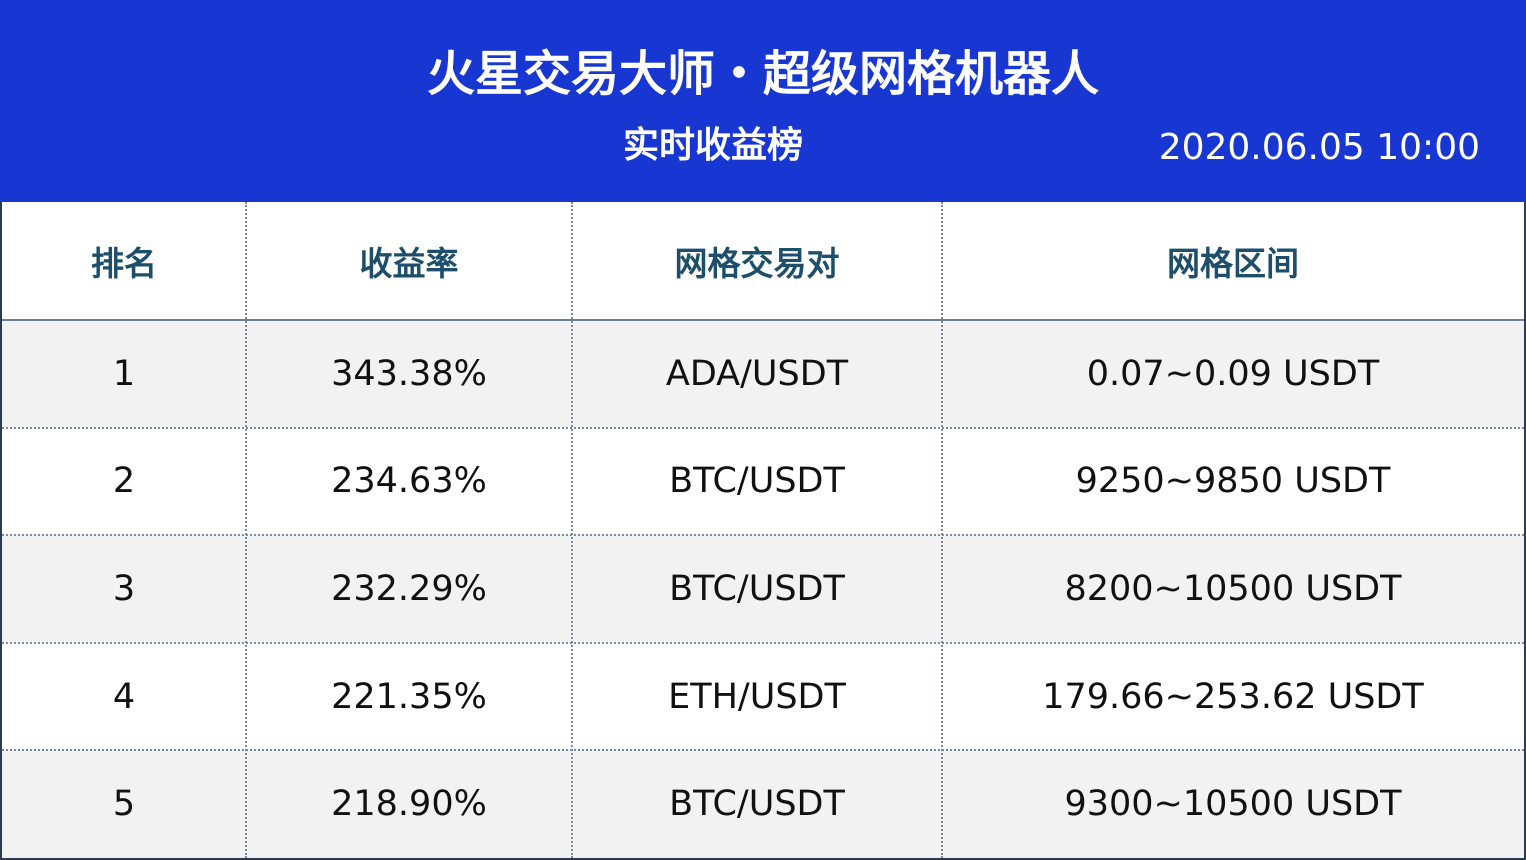  What do you see at coordinates (712, 145) in the screenshot?
I see `subtitle: 实时收益榜` at bounding box center [712, 145].